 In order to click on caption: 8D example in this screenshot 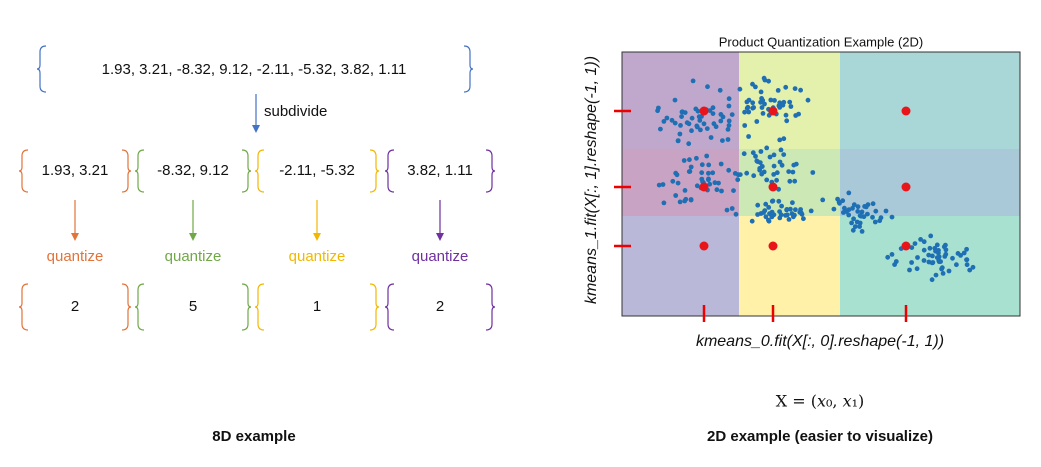, I will do `click(253, 436)`.